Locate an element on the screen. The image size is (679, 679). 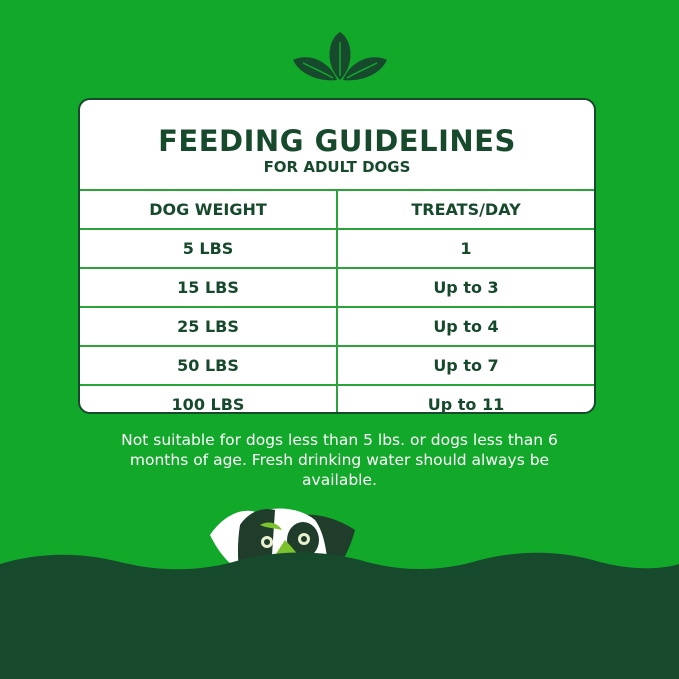
column-header: DOG WEIGHT is located at coordinates (208, 209).